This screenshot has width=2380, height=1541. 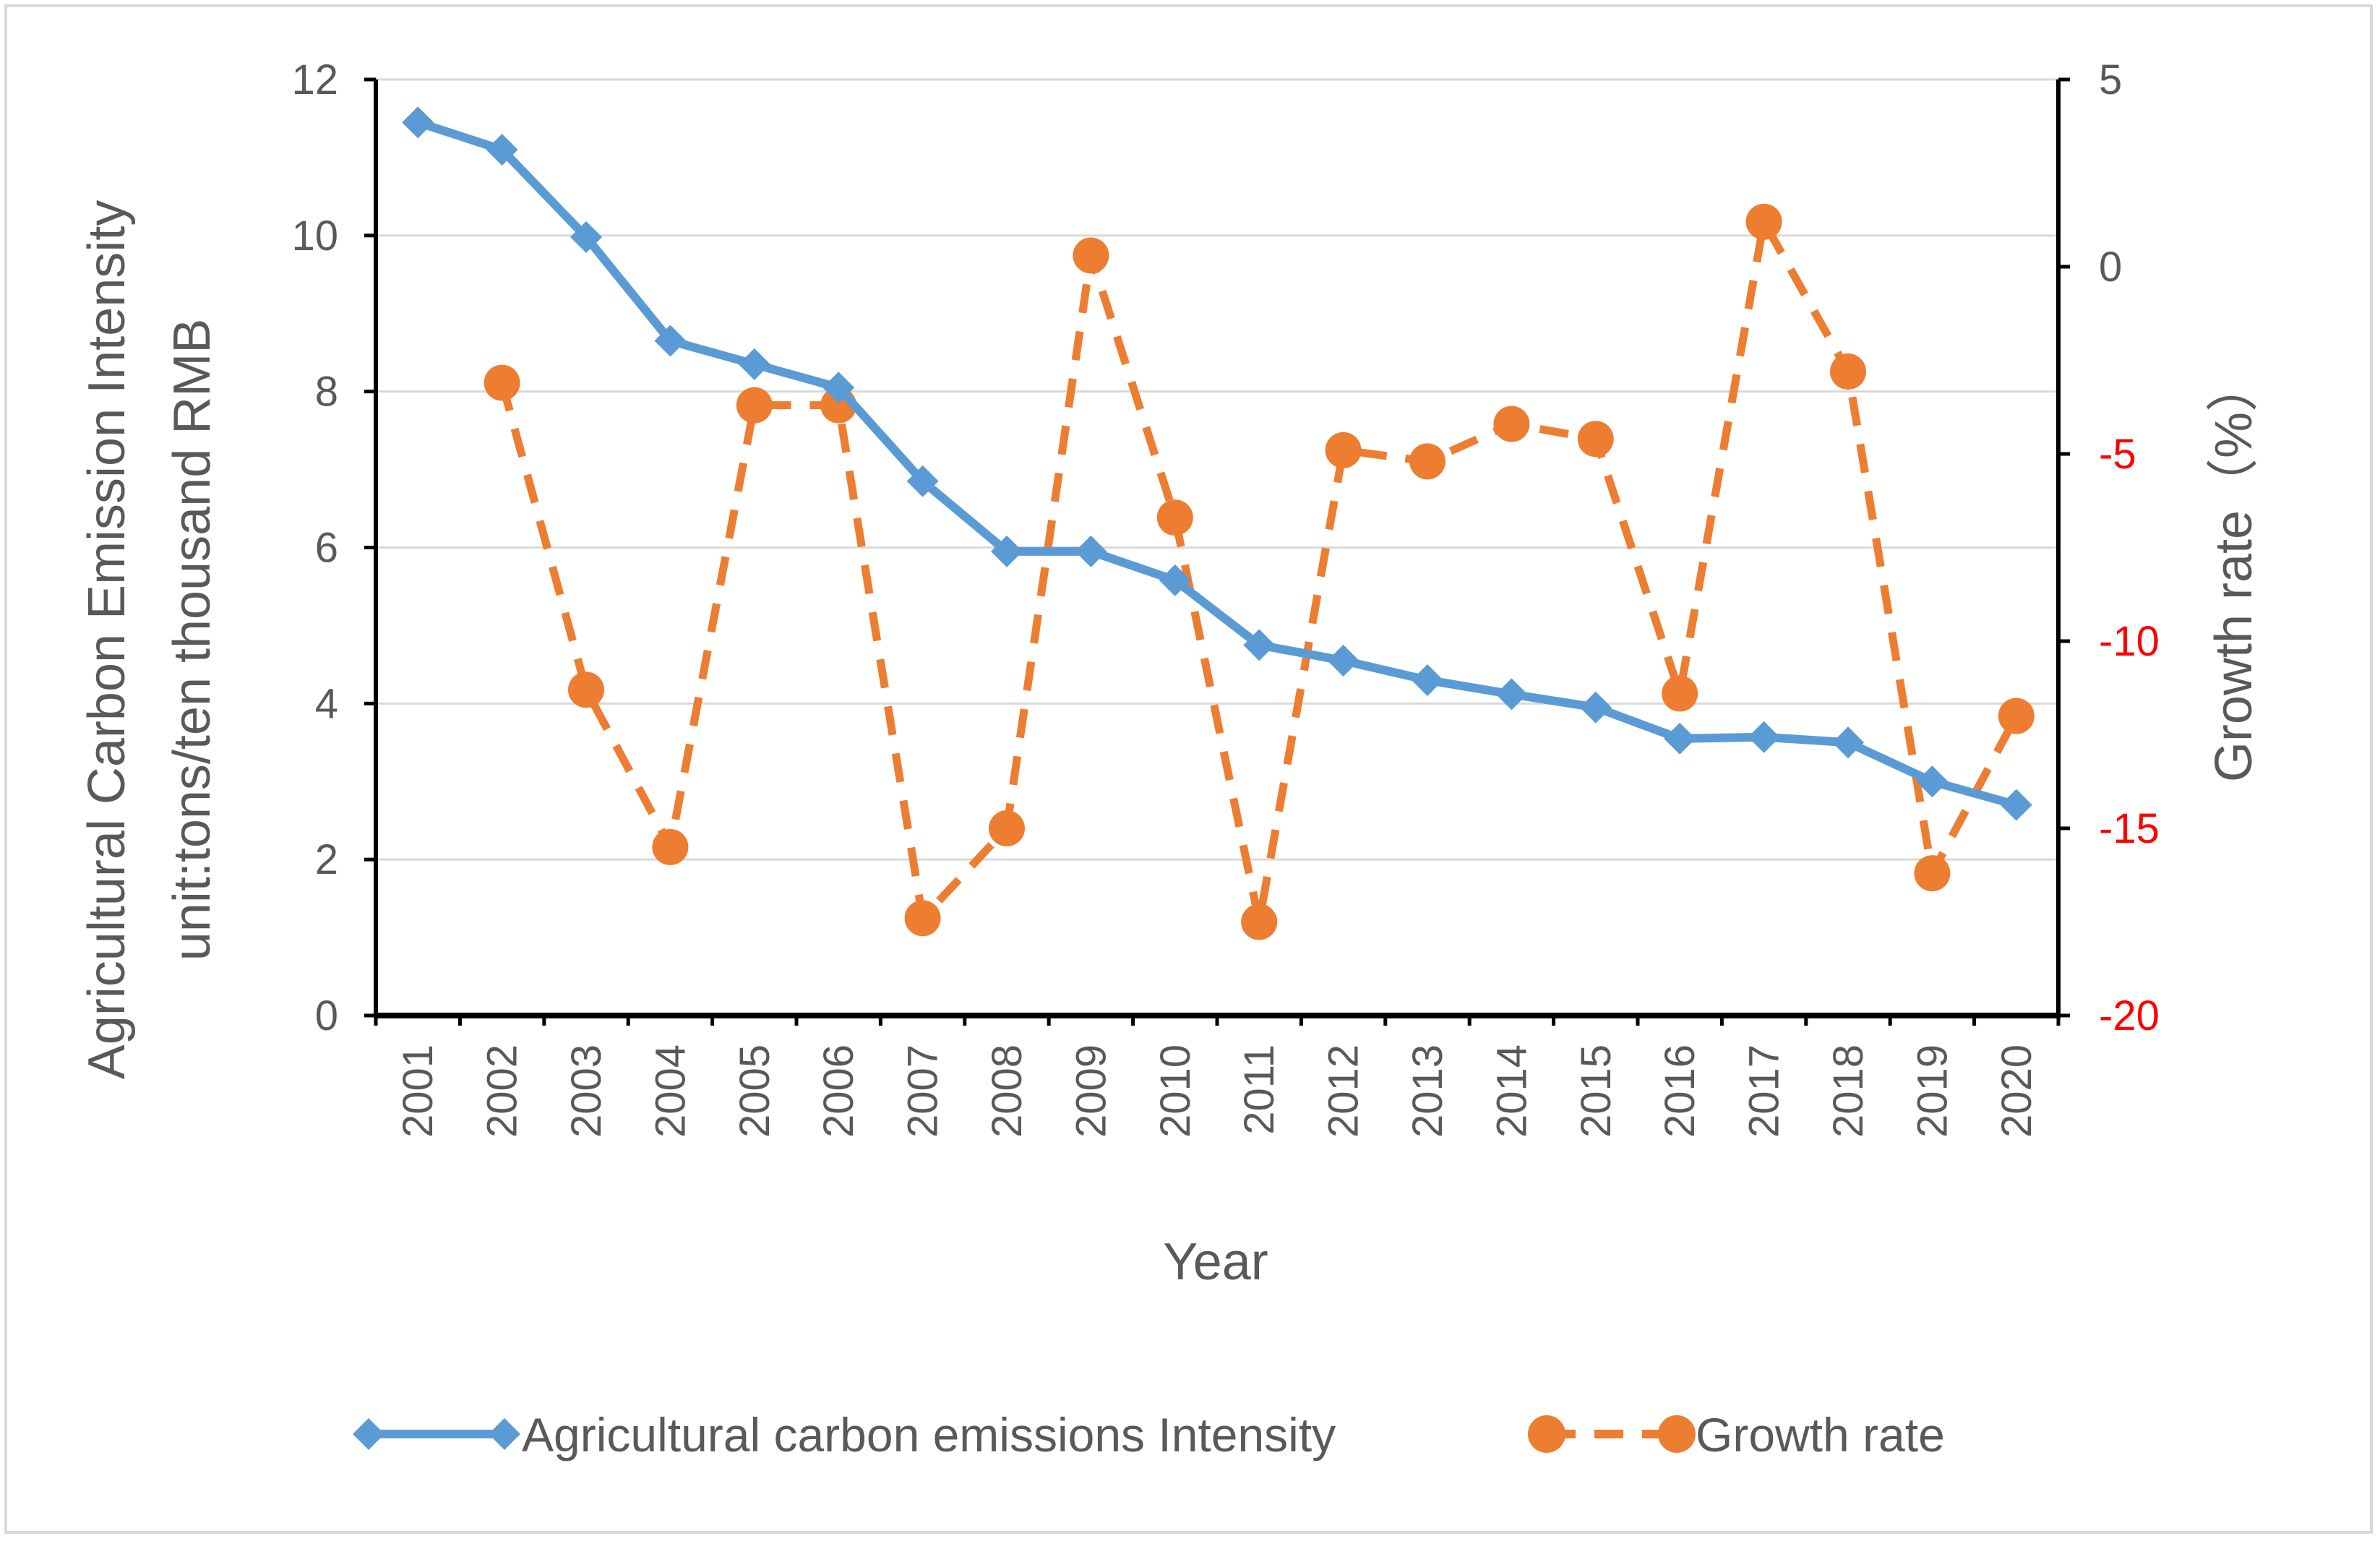 I want to click on intensity-point-2002, so click(x=502, y=150).